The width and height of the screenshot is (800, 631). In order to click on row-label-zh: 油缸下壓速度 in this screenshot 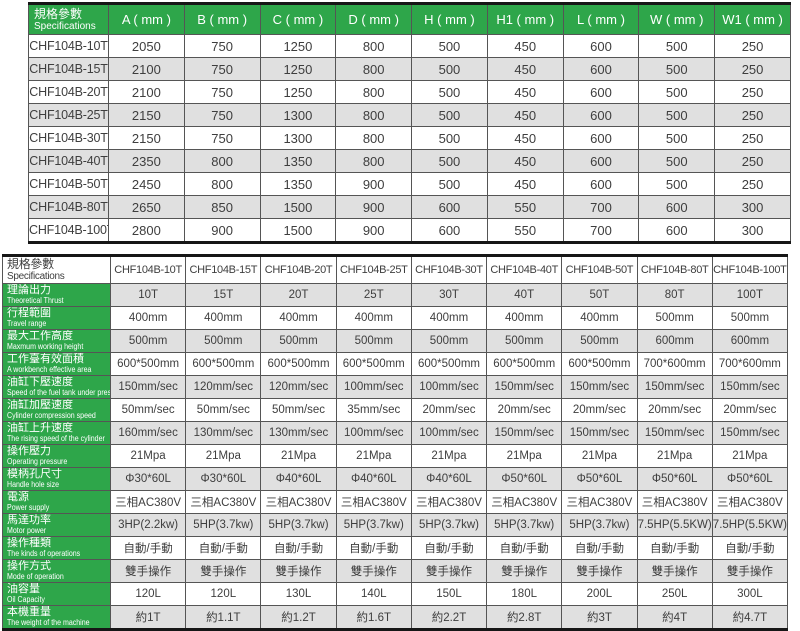, I will do `click(40, 382)`.